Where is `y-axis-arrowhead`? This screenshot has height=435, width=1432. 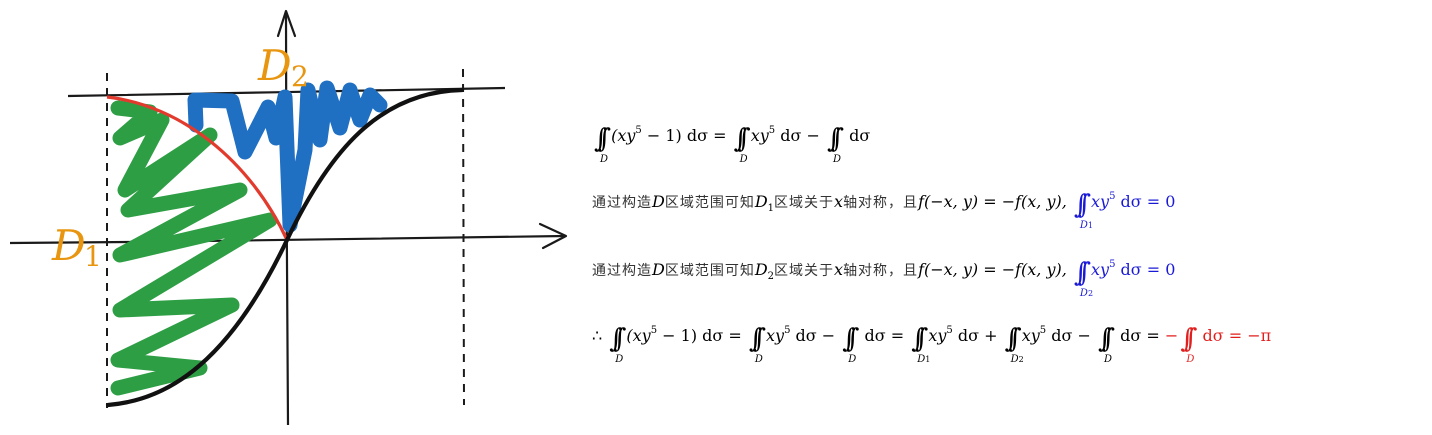 y-axis-arrowhead is located at coordinates (286, 23).